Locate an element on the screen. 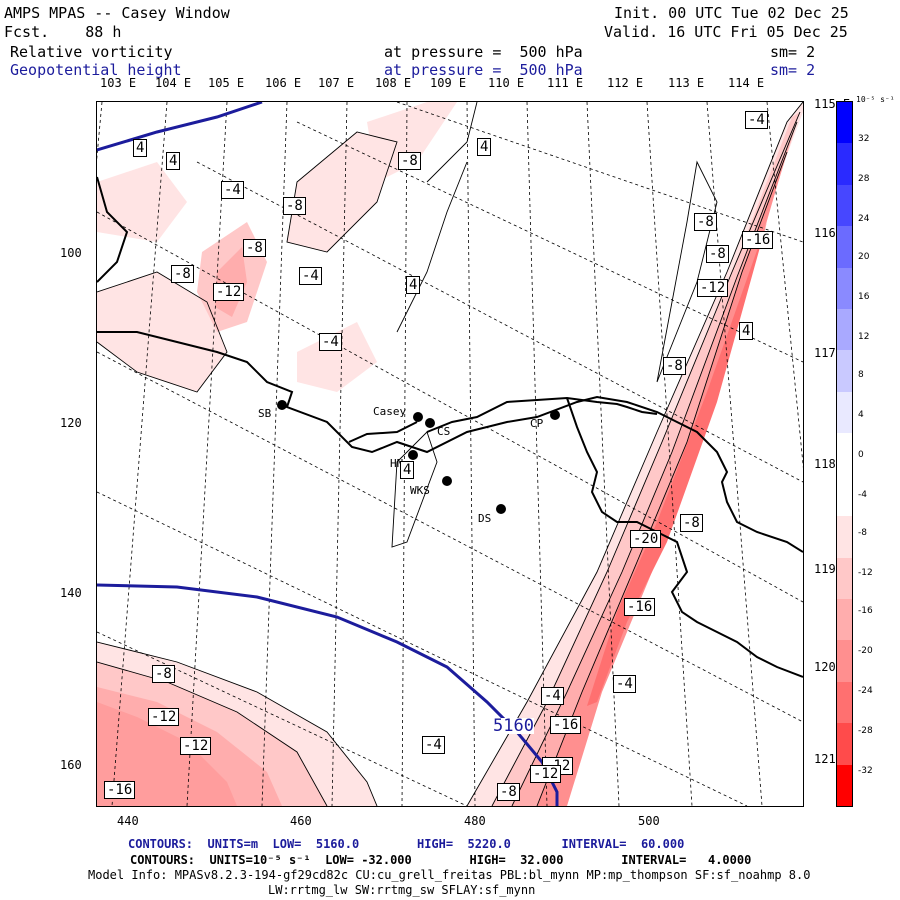 Image resolution: width=900 pixels, height=900 pixels. lon-label-top: 112 E is located at coordinates (625, 83).